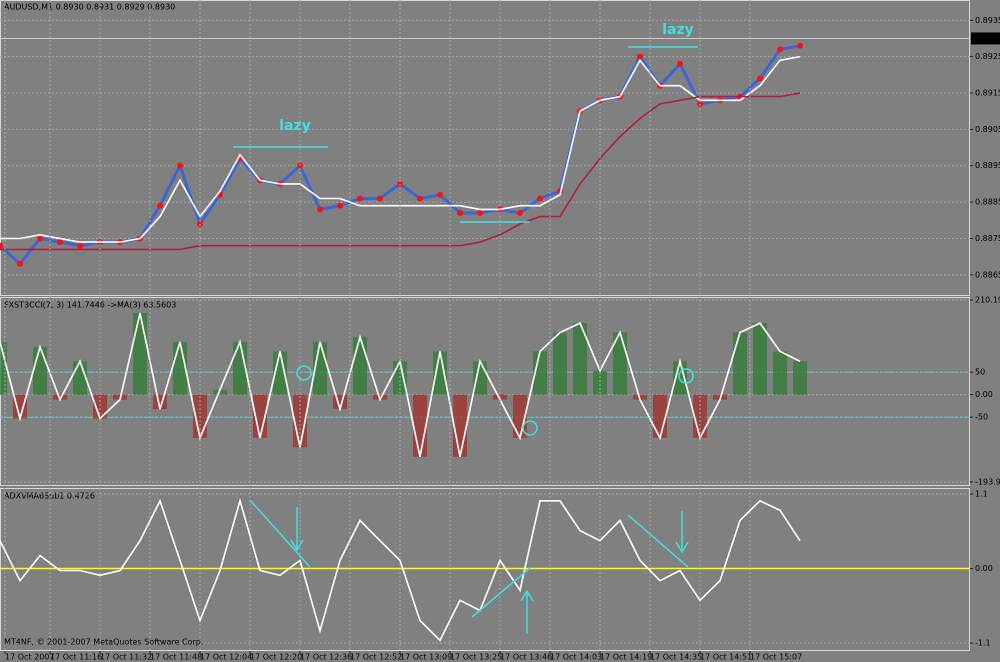 The height and width of the screenshot is (662, 1000). What do you see at coordinates (726, 657) in the screenshot?
I see `x-tick-label: 17 Oct 14:51` at bounding box center [726, 657].